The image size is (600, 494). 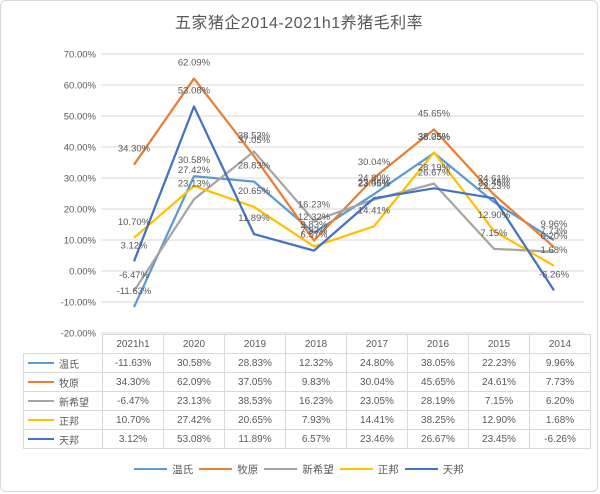 I want to click on table-series-cell: 牧原, so click(x=63, y=382).